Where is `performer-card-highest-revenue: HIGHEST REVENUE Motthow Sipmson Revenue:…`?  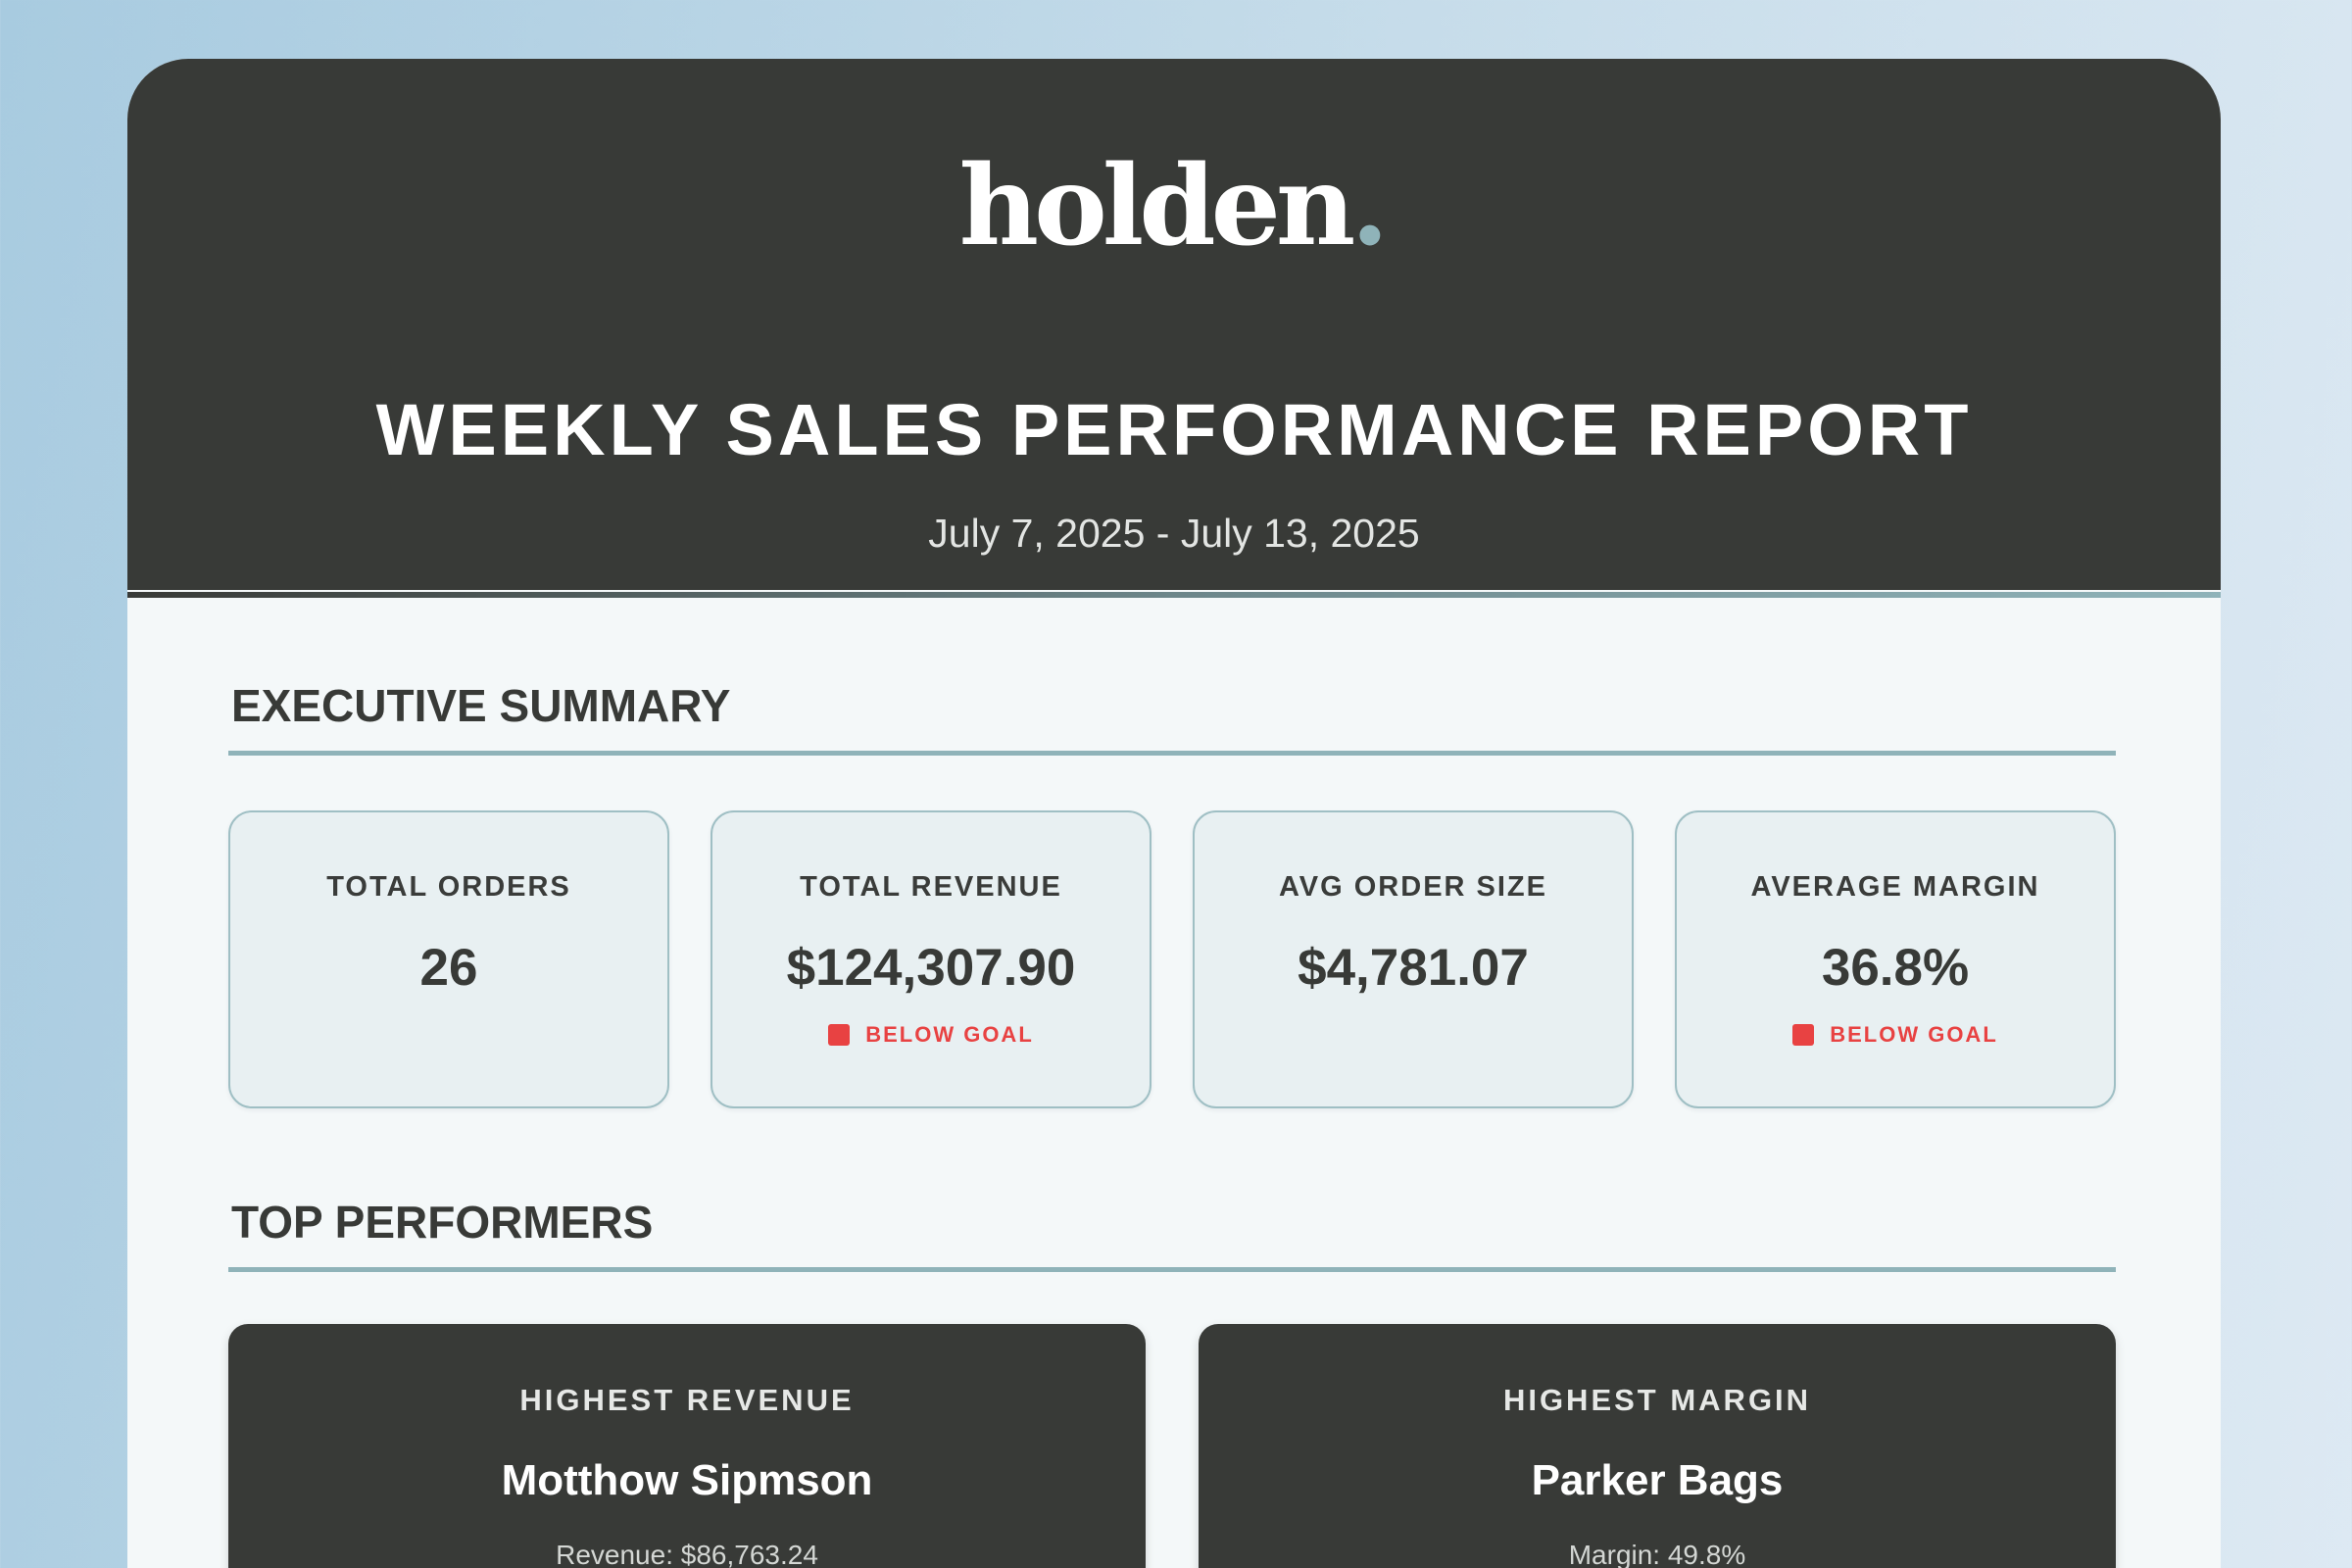 performer-card-highest-revenue: HIGHEST REVENUE Motthow Sipmson Revenue:… is located at coordinates (687, 1446).